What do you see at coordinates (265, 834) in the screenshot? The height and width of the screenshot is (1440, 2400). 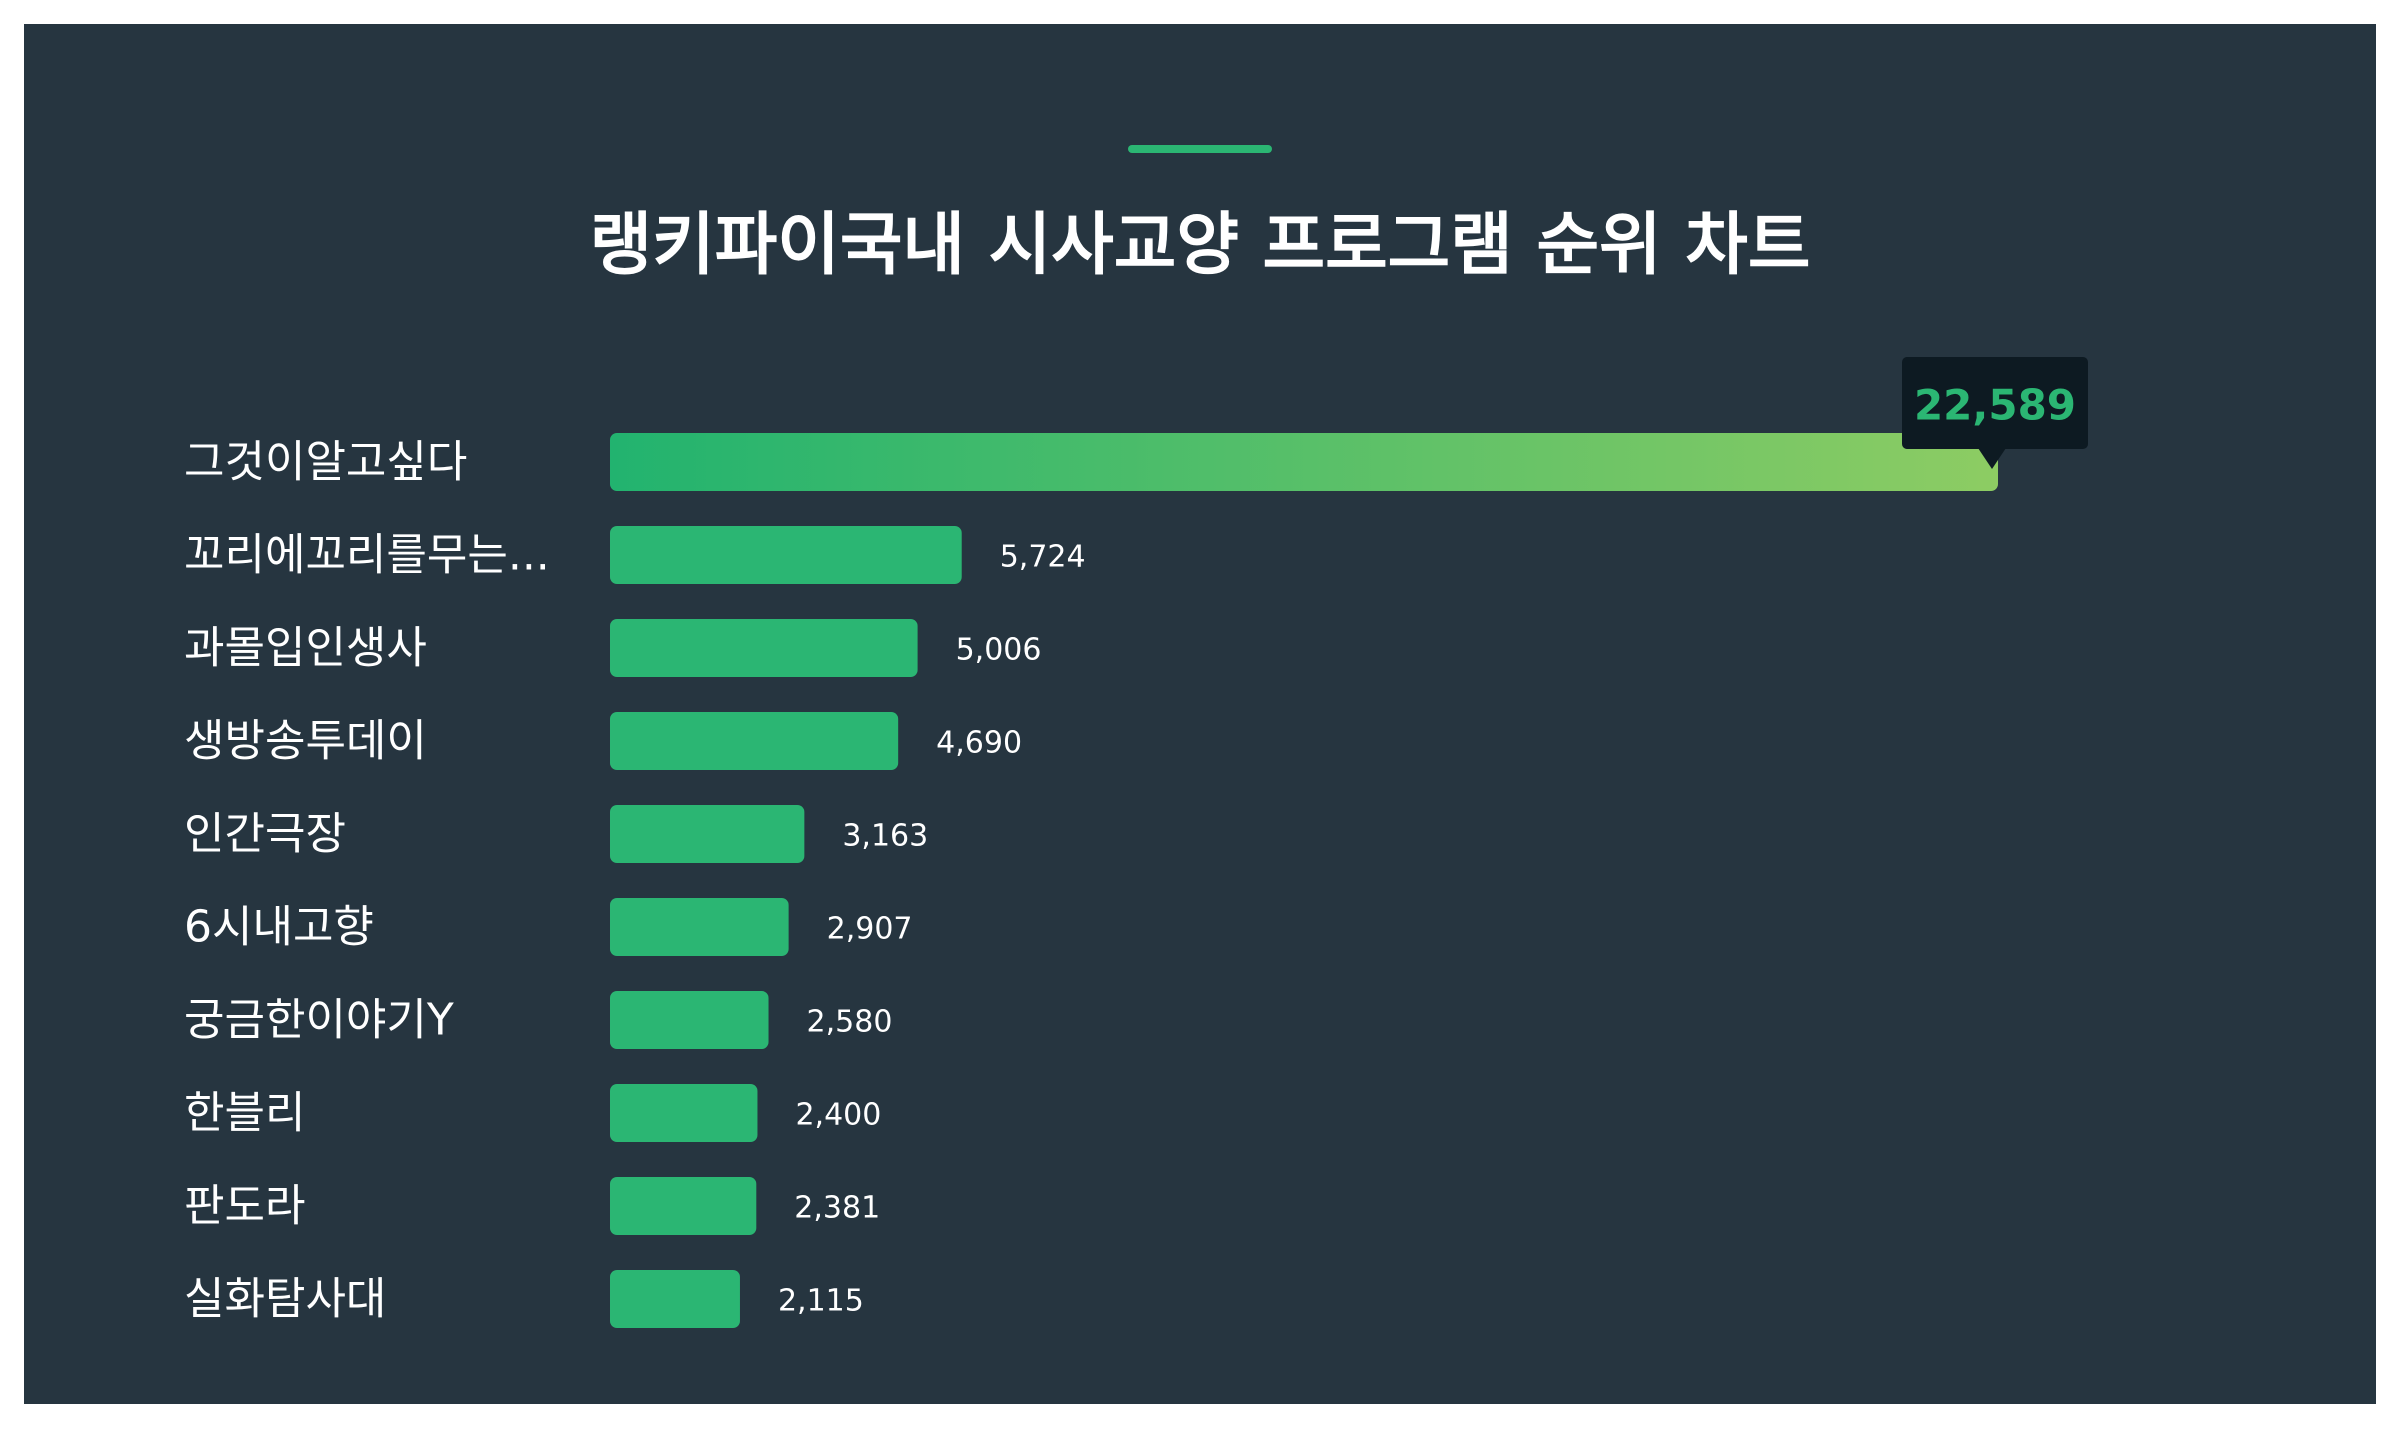 I see `category-label: 인간극장` at bounding box center [265, 834].